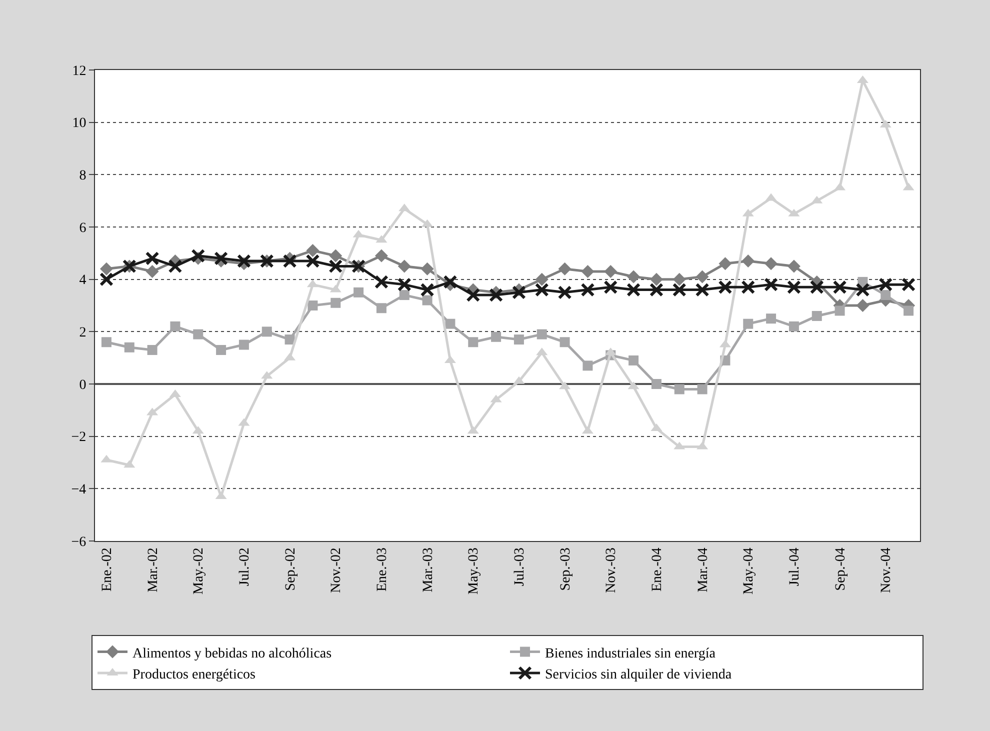  I want to click on x-tick-label: Nov.-03, so click(612, 570).